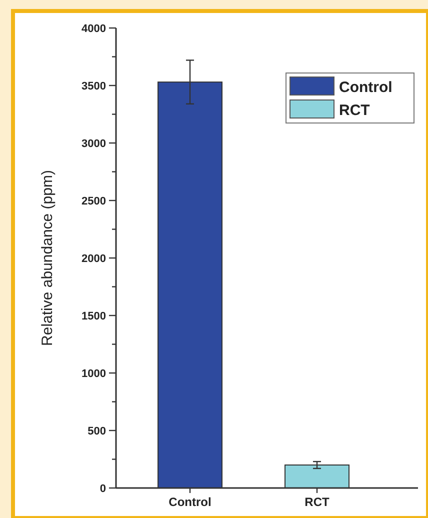  I want to click on legend-label: RCT, so click(354, 110).